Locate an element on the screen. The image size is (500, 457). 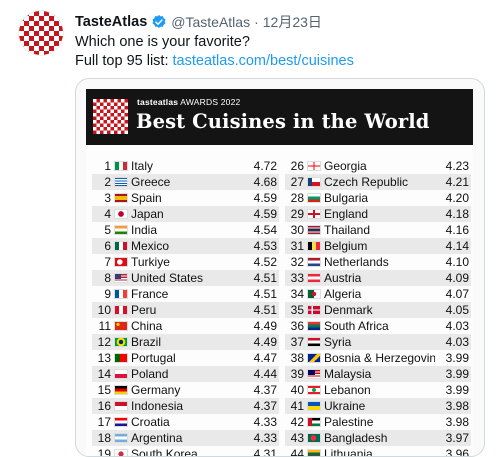
country-name: England is located at coordinates (346, 214).